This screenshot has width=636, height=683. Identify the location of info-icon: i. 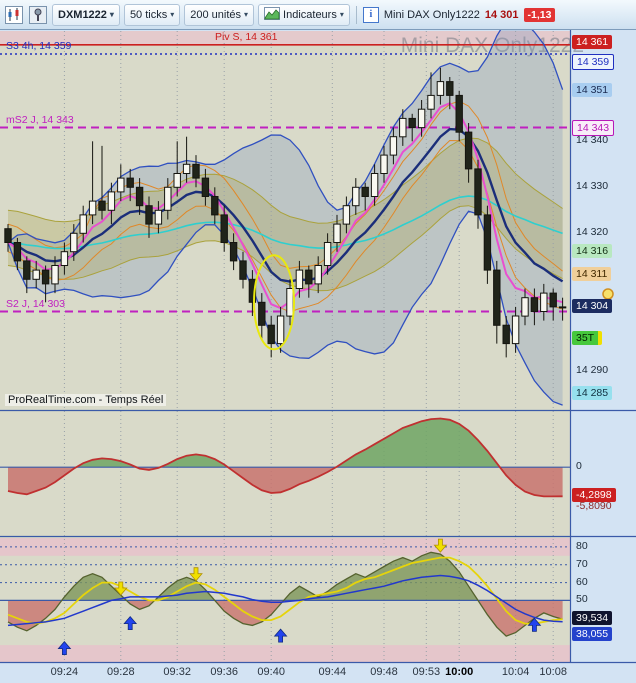
(370, 14).